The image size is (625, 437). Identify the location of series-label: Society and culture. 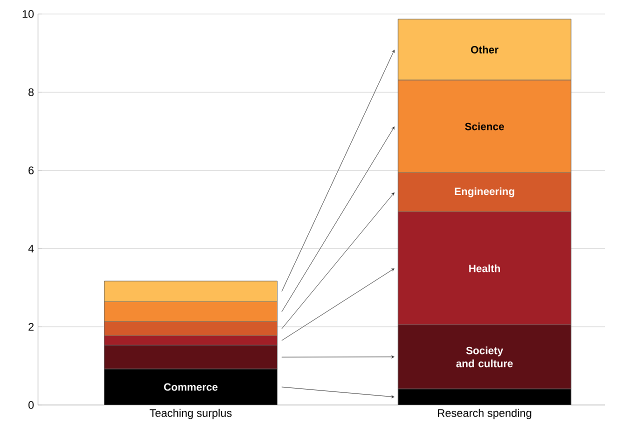
(484, 357).